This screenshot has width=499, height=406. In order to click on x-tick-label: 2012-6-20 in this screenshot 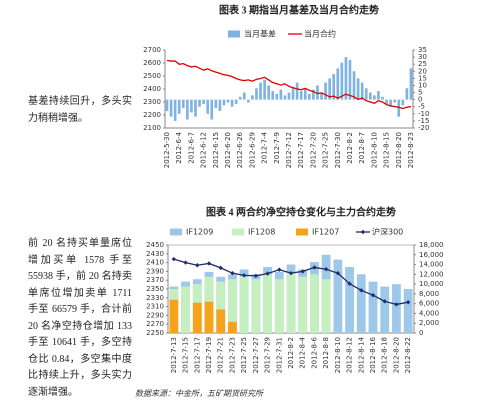, I will do `click(228, 150)`.